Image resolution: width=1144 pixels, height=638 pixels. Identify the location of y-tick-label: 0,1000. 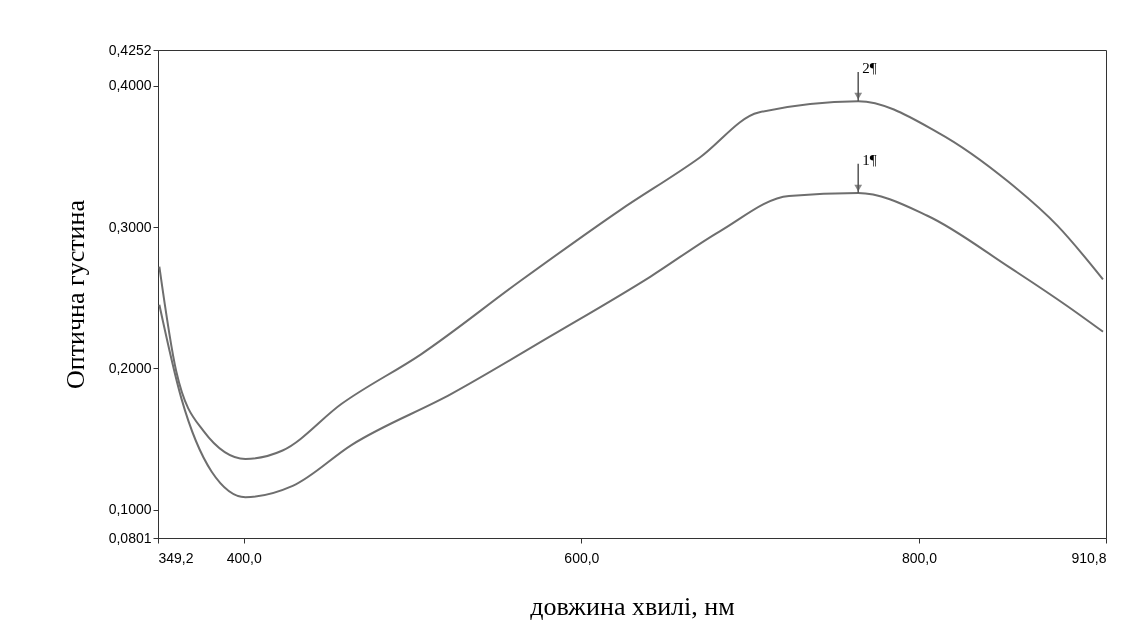
(130, 509).